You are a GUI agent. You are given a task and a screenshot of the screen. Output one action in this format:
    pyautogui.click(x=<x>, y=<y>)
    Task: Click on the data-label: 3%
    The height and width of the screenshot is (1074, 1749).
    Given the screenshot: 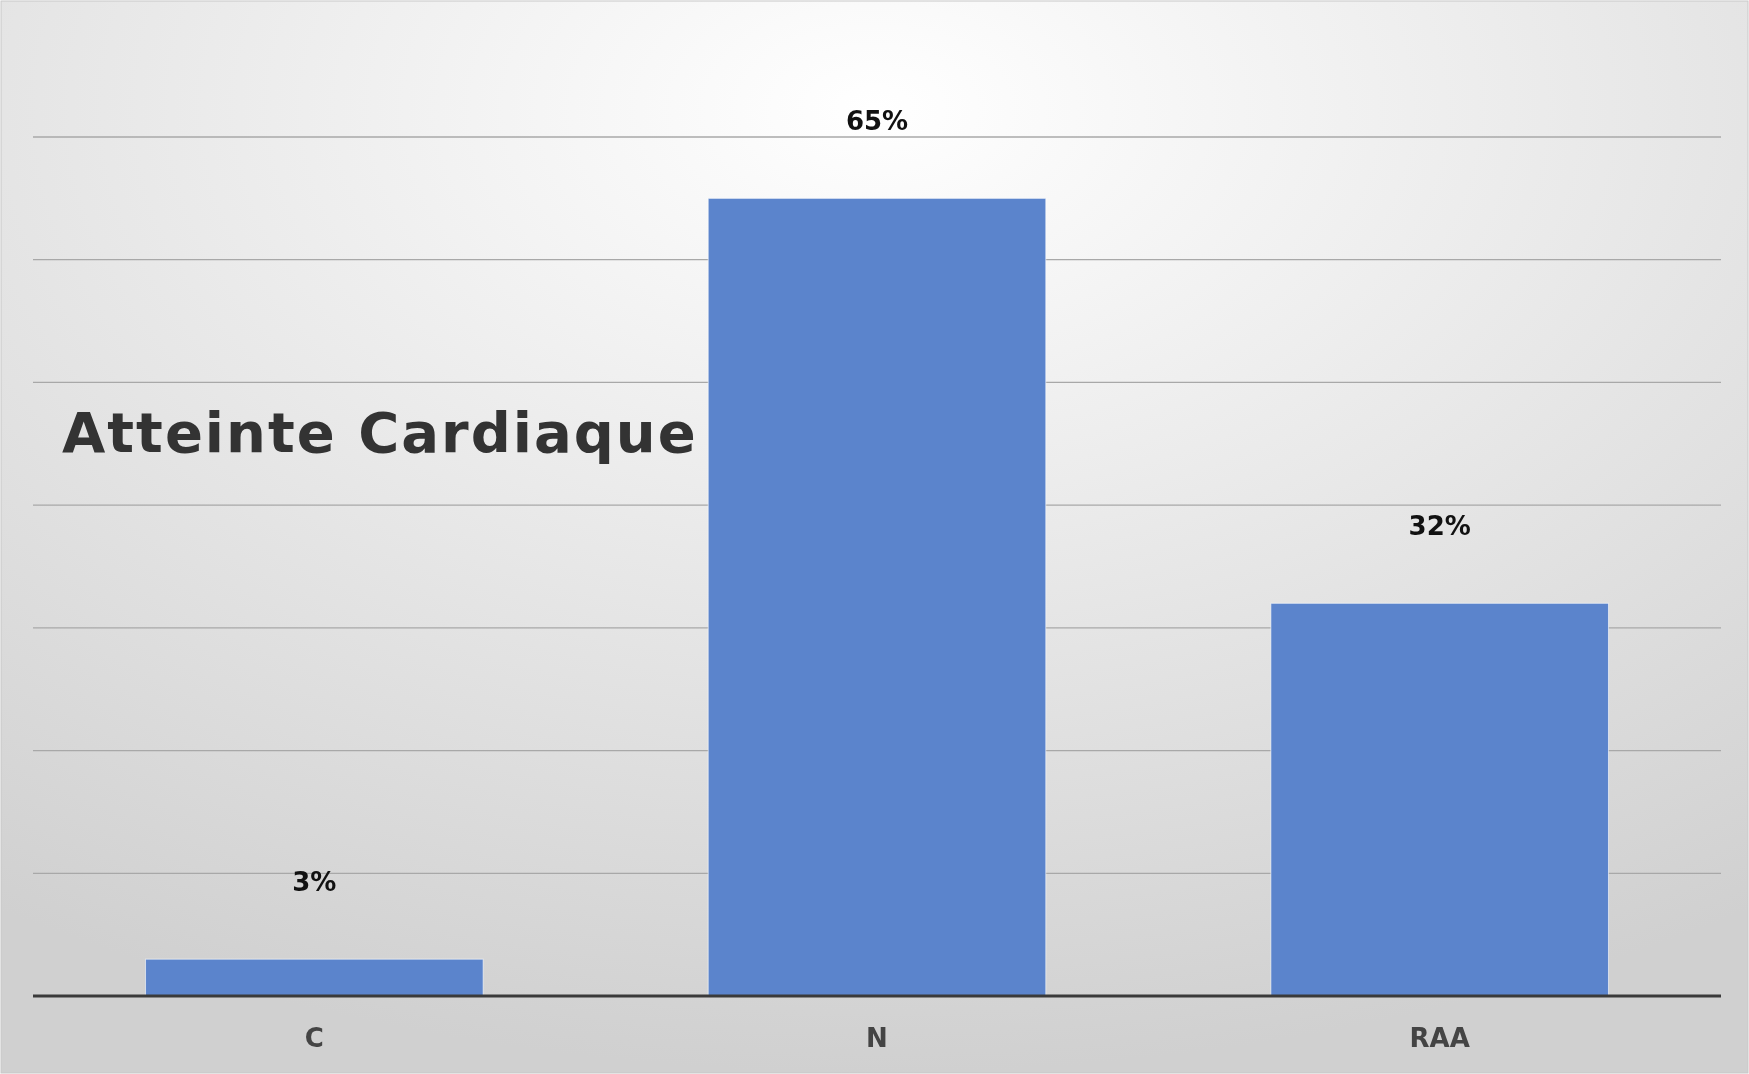 What is the action you would take?
    pyautogui.click(x=314, y=882)
    